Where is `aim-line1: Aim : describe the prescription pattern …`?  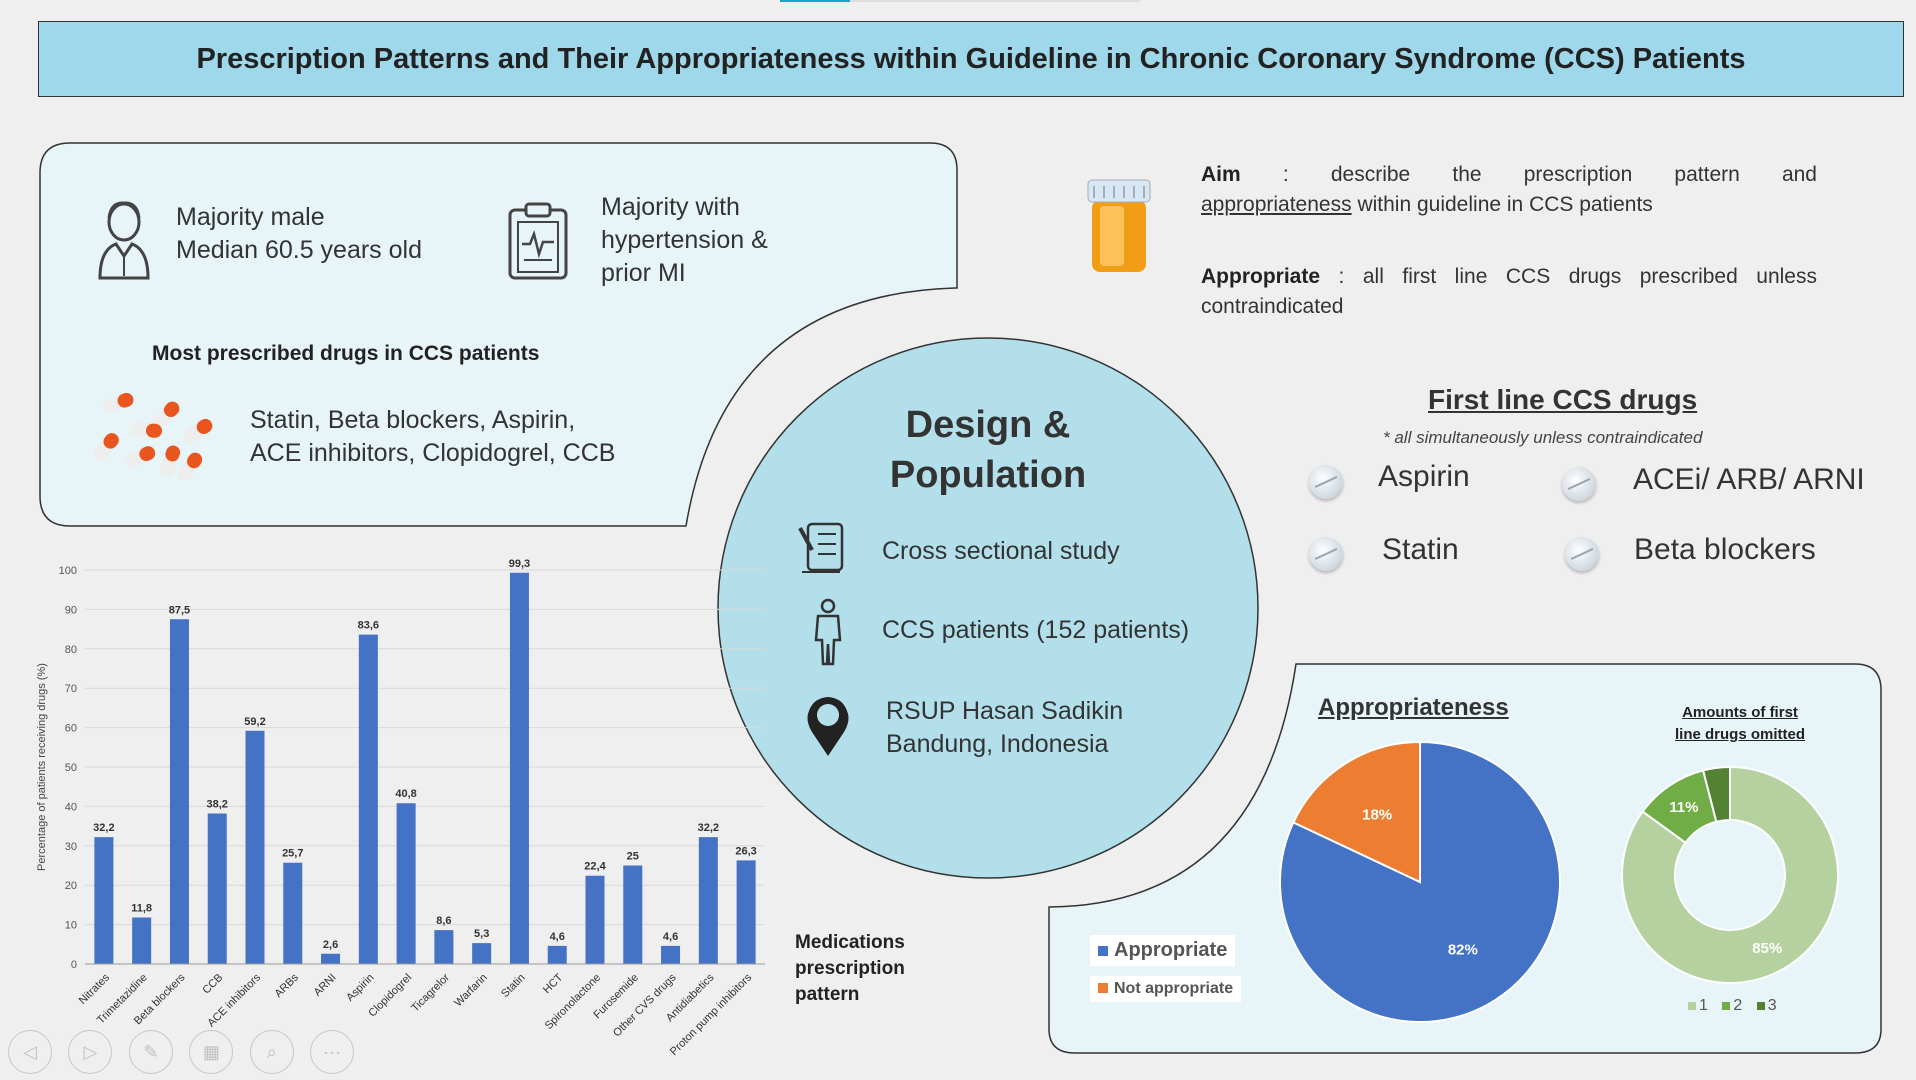 aim-line1: Aim : describe the prescription pattern … is located at coordinates (1509, 175).